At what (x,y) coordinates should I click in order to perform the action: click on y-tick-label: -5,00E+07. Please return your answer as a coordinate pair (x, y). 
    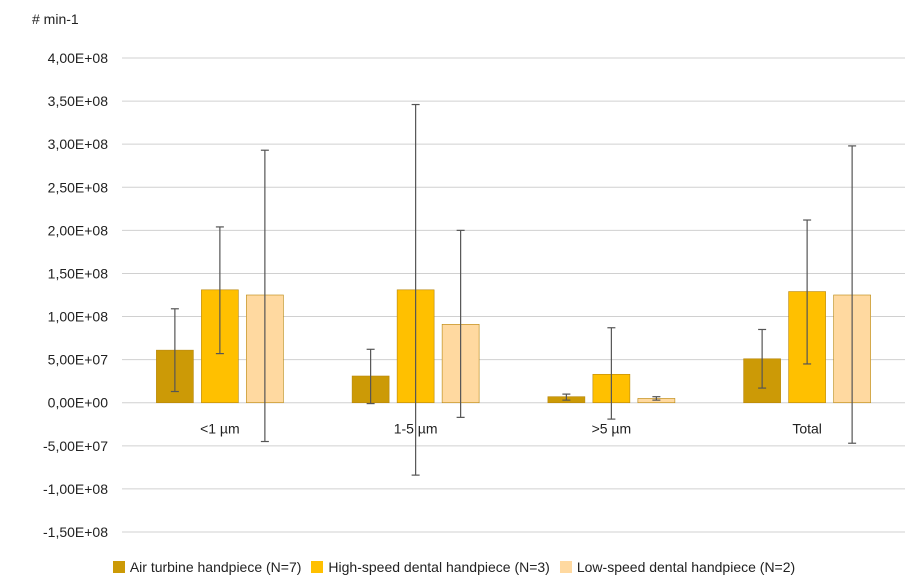
    Looking at the image, I should click on (75, 446).